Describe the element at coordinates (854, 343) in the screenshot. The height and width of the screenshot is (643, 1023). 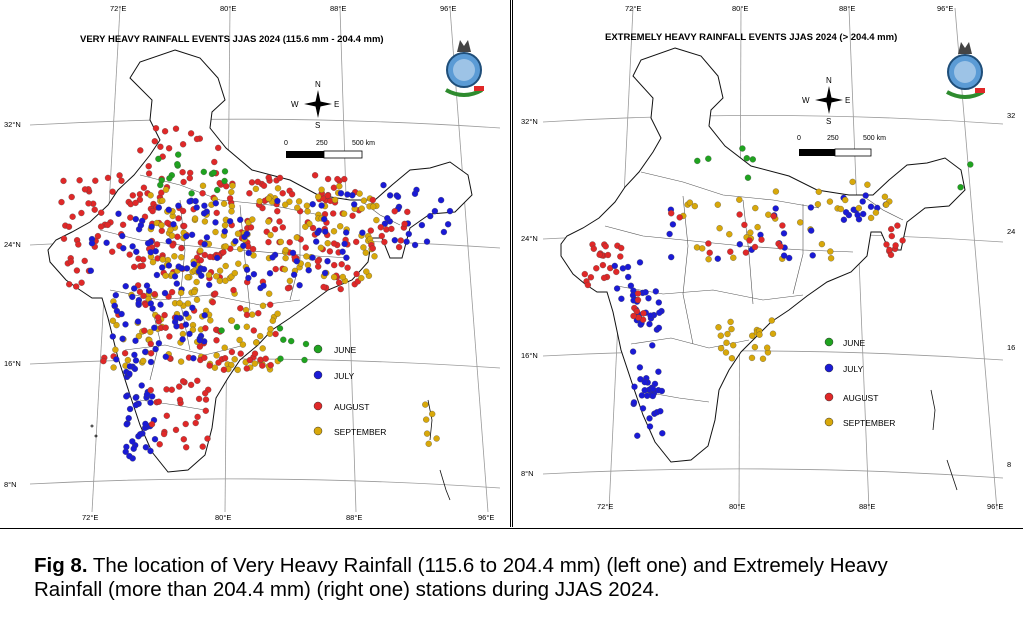
I see `legend-label-june: JUNE` at that location.